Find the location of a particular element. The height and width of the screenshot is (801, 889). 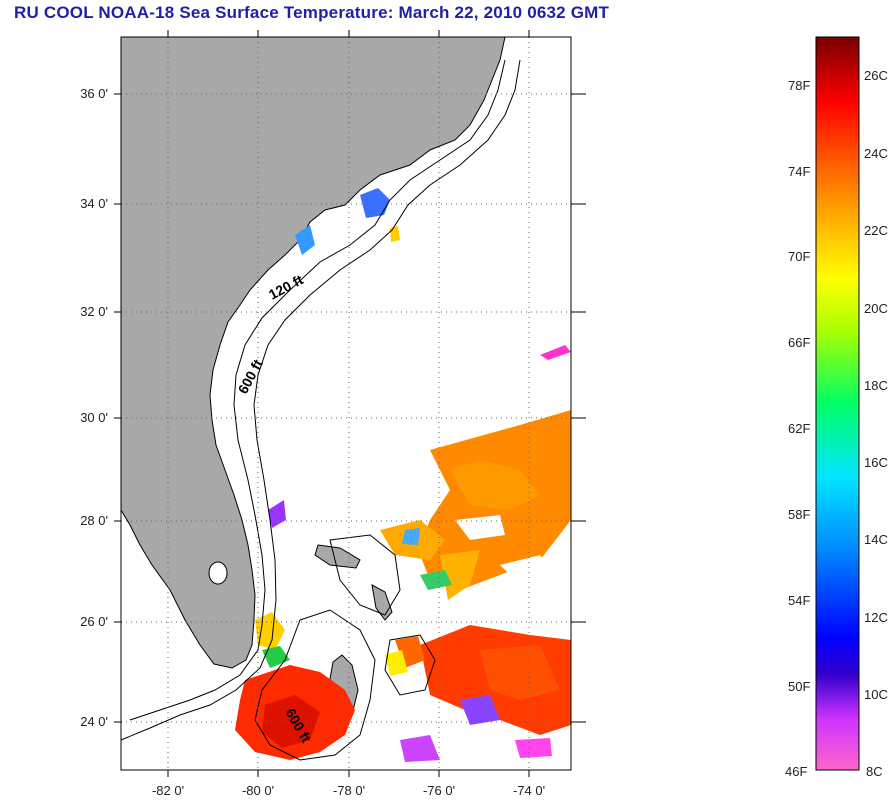

colorbar-f-label: 58F is located at coordinates (799, 514).